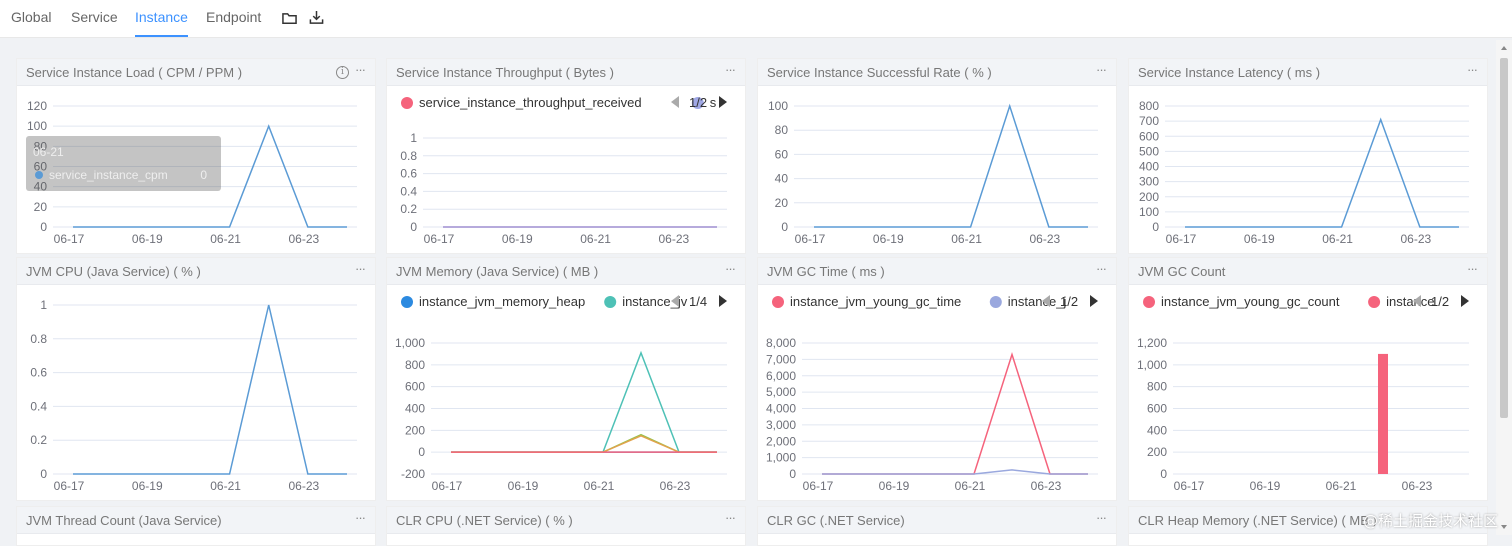  I want to click on tooltip-label: service_instance_cpm, so click(108, 175).